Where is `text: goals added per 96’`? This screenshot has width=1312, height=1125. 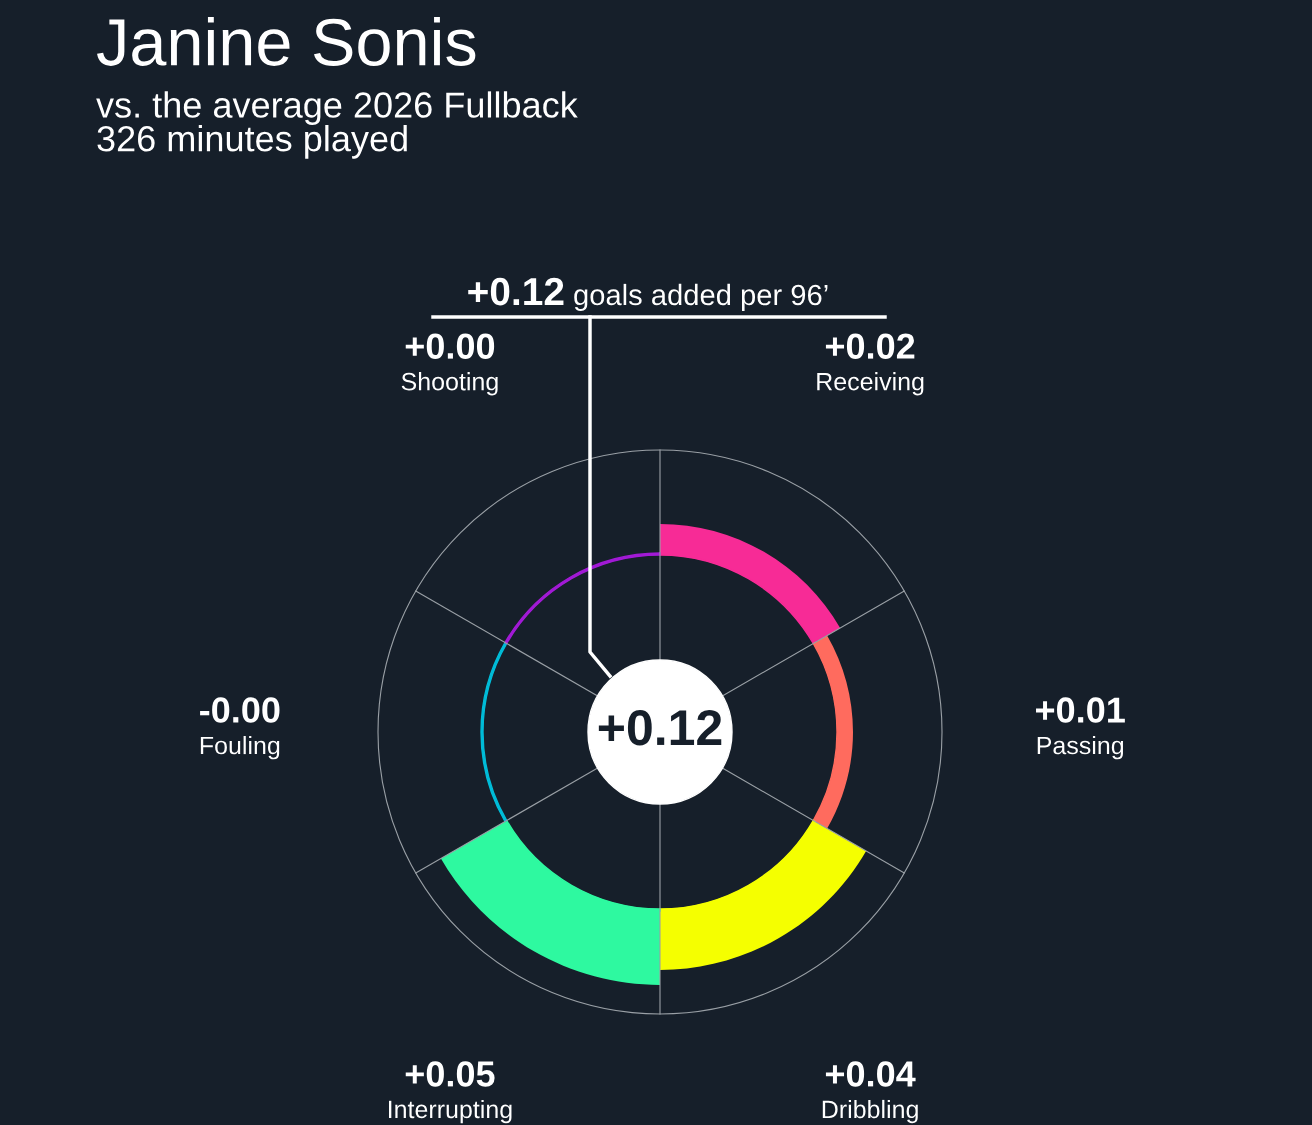
text: goals added per 96’ is located at coordinates (701, 297).